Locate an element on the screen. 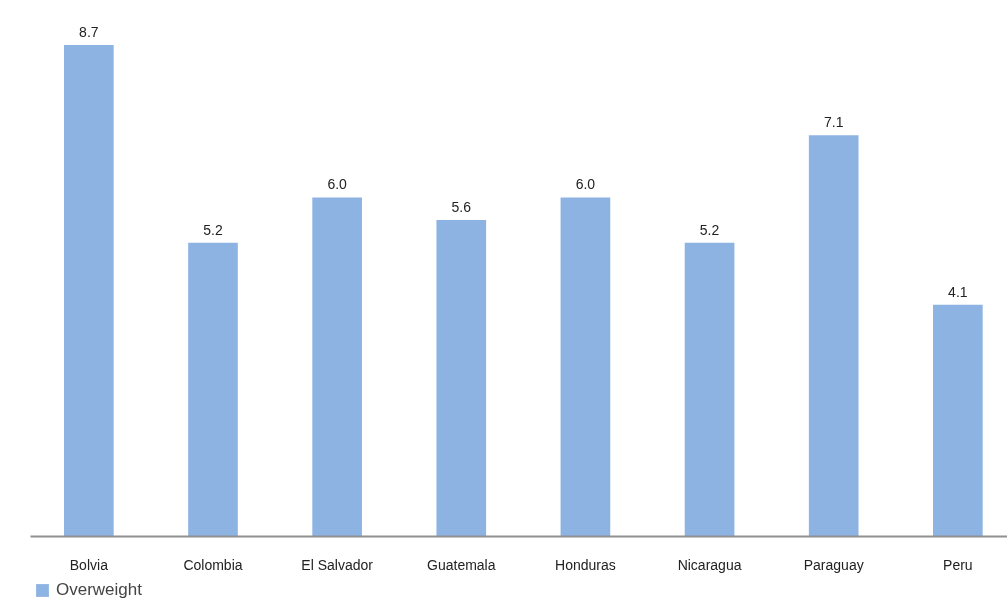  x-tick-label: Paraguay is located at coordinates (833, 564).